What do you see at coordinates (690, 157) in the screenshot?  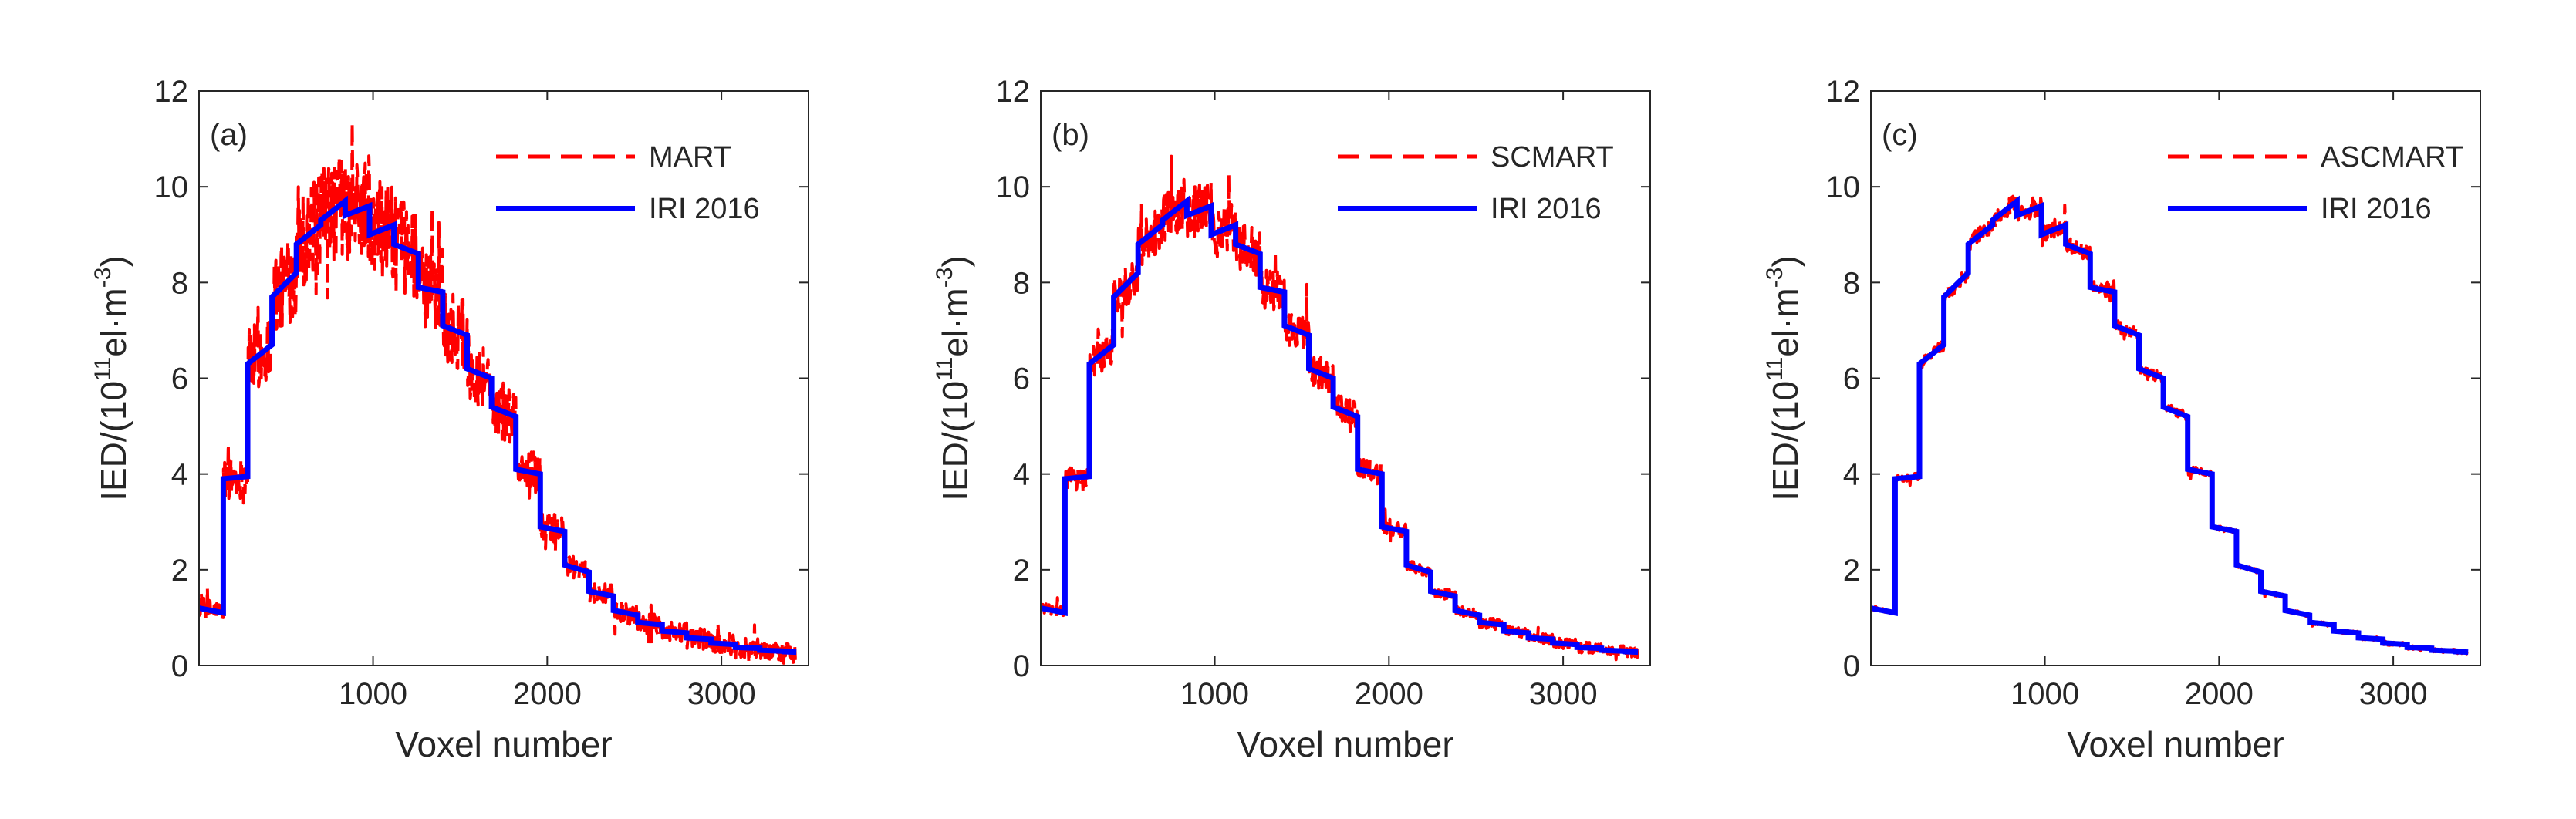 I see `legend-label-reconstruction: MART` at bounding box center [690, 157].